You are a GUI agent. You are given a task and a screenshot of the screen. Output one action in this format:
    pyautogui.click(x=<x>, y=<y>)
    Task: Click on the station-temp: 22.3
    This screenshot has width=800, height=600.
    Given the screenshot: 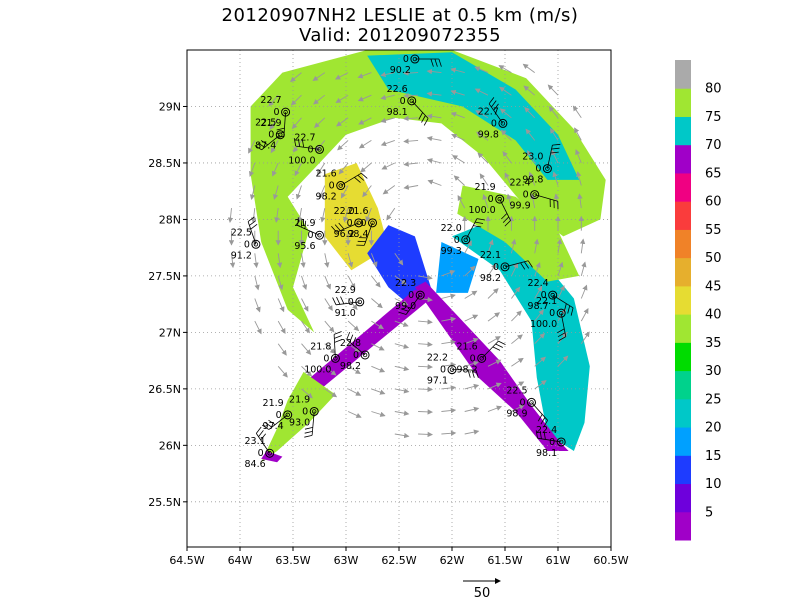 What is the action you would take?
    pyautogui.click(x=405, y=283)
    